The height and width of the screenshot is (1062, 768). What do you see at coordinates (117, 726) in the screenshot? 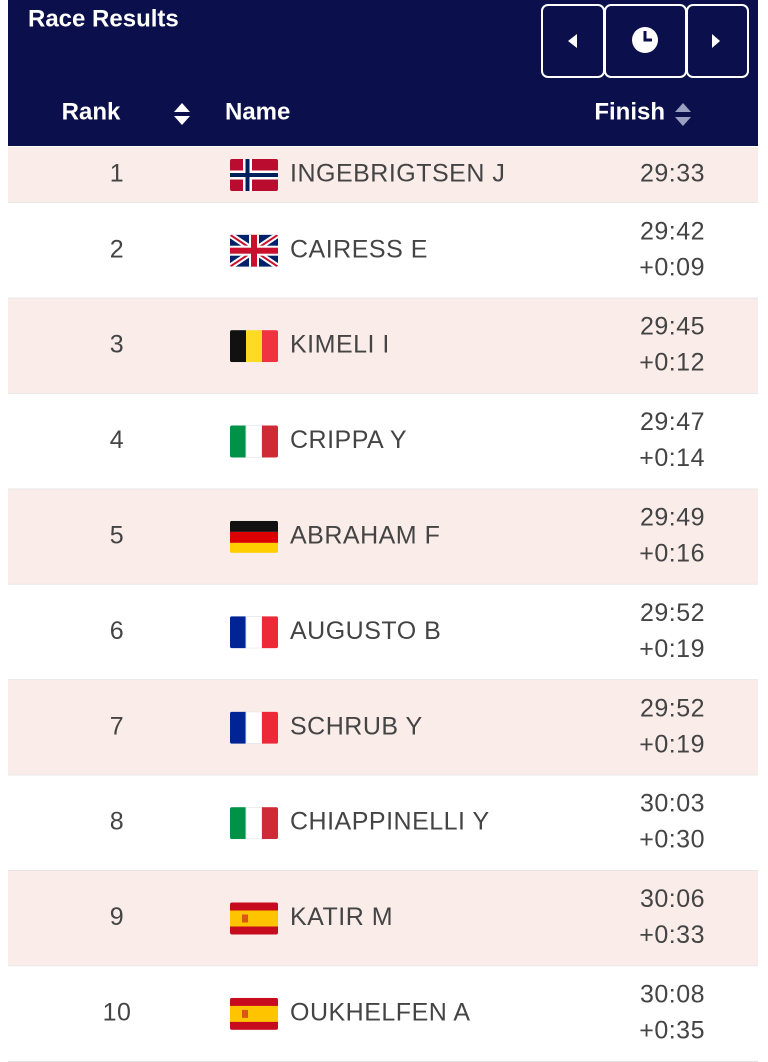
I see `rank: 7` at bounding box center [117, 726].